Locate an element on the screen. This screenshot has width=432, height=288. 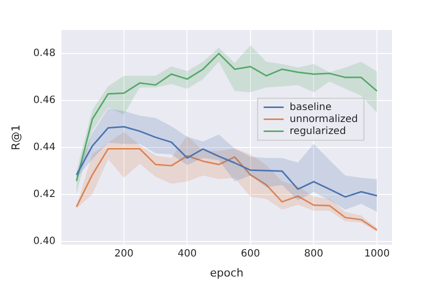
legend-label: baseline is located at coordinates (311, 107).